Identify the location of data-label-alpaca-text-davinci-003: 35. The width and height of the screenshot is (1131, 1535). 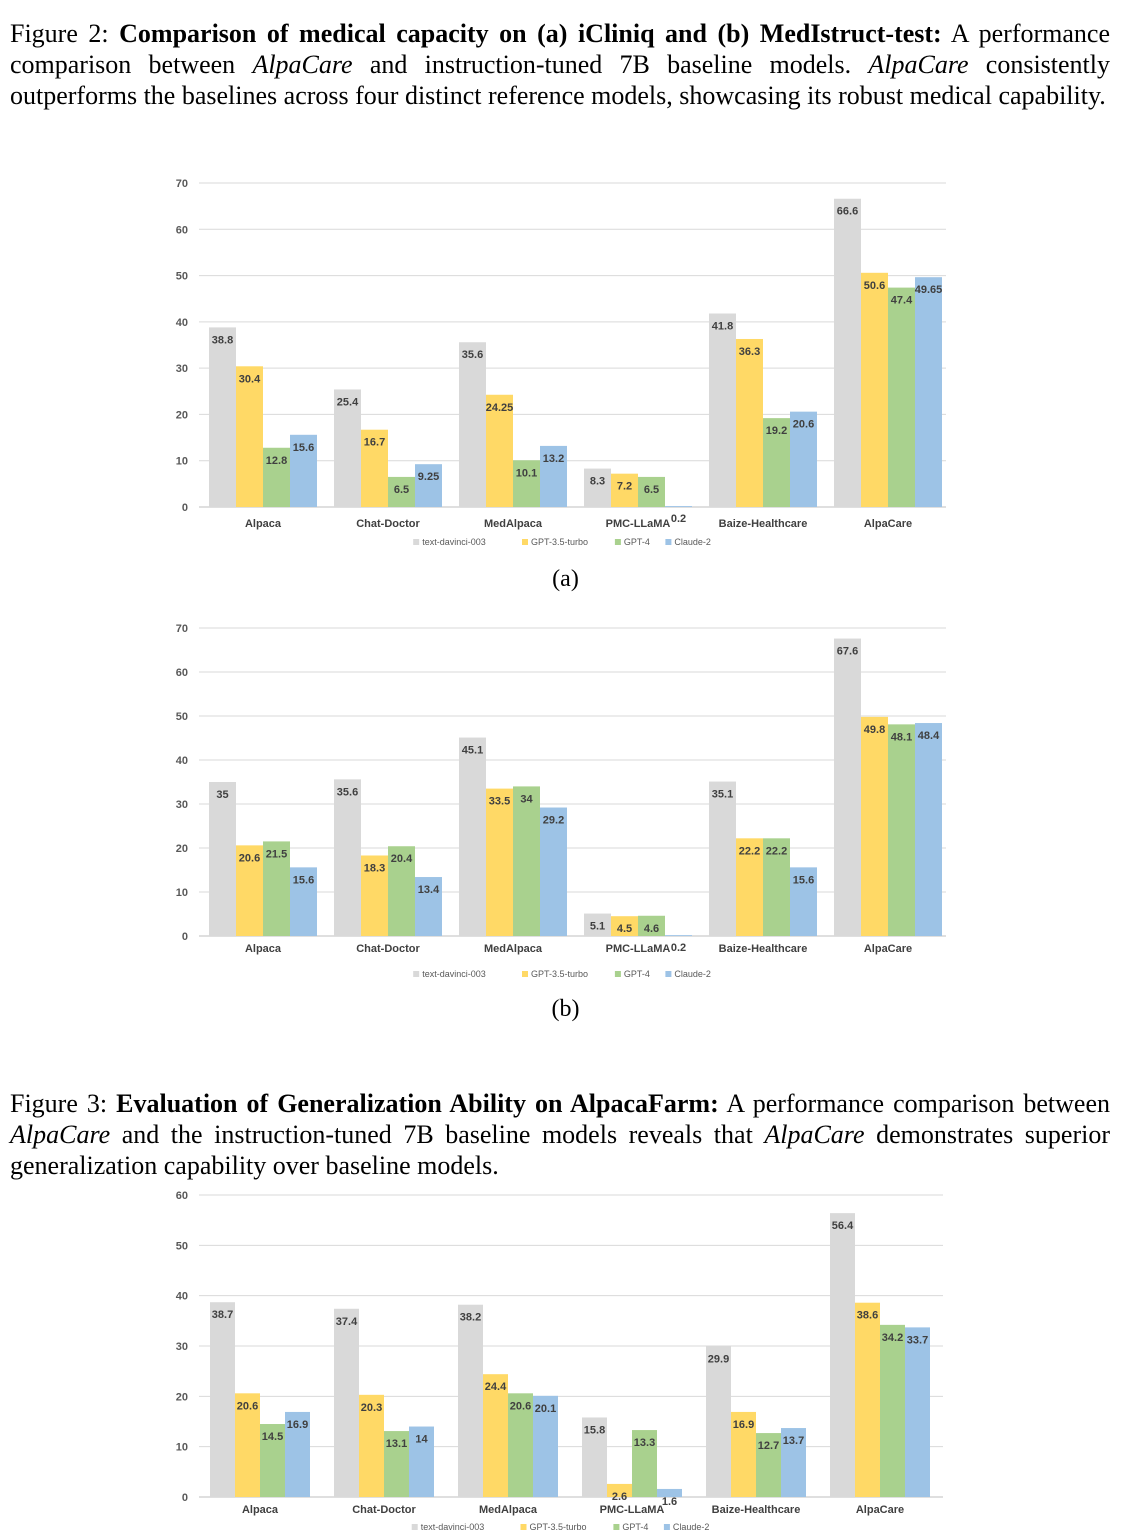
(222, 795).